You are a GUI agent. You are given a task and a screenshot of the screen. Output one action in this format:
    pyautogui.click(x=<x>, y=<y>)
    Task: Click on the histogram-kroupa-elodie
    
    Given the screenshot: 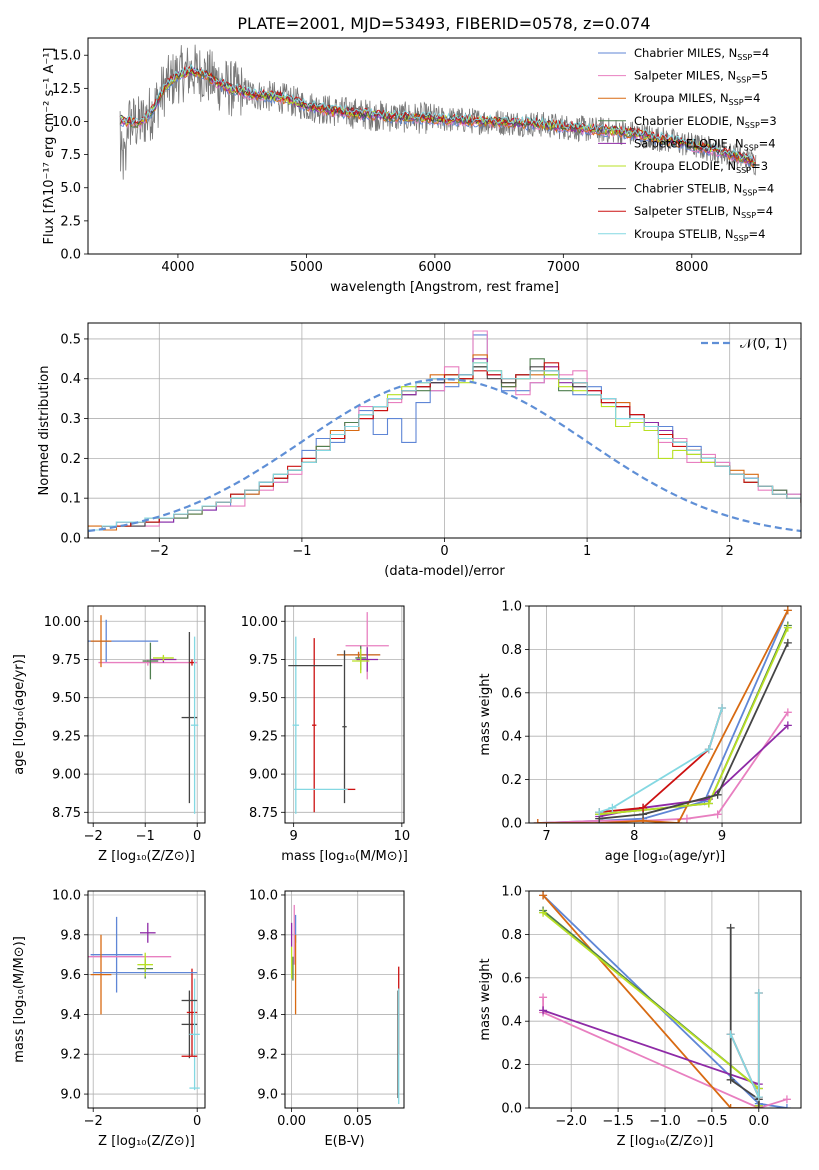 What is the action you would take?
    pyautogui.click(x=444, y=450)
    